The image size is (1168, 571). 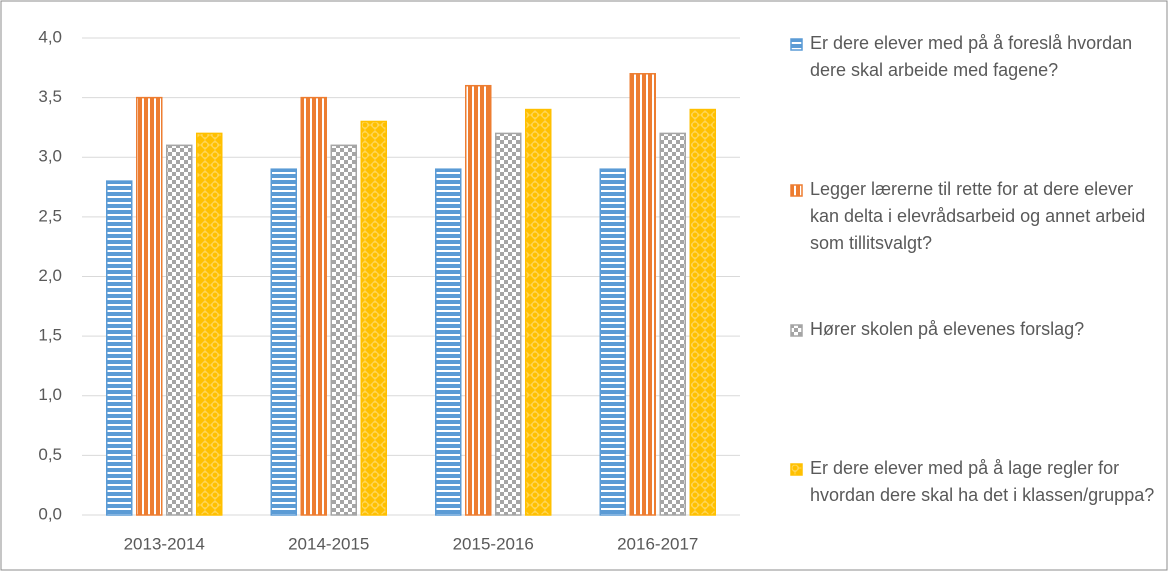 What do you see at coordinates (328, 543) in the screenshot?
I see `x-tick-label: 2014-2015` at bounding box center [328, 543].